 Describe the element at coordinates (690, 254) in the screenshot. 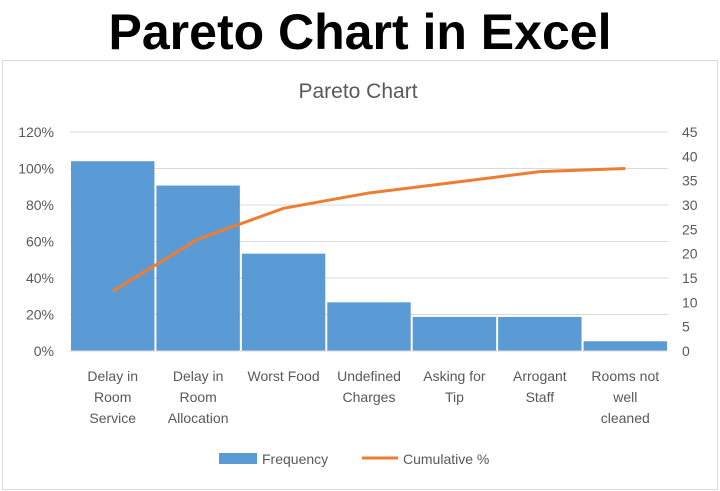

I see `right-tick-label: 20` at that location.